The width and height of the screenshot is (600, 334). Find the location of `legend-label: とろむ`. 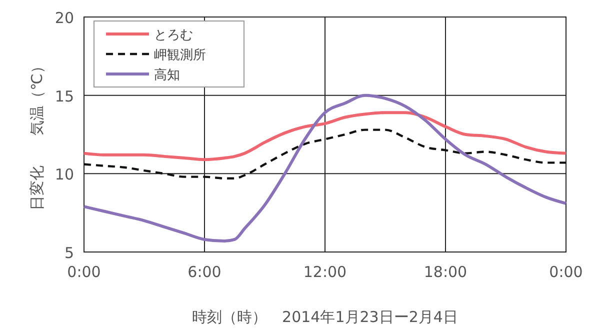

legend-label: とろむ is located at coordinates (173, 35).